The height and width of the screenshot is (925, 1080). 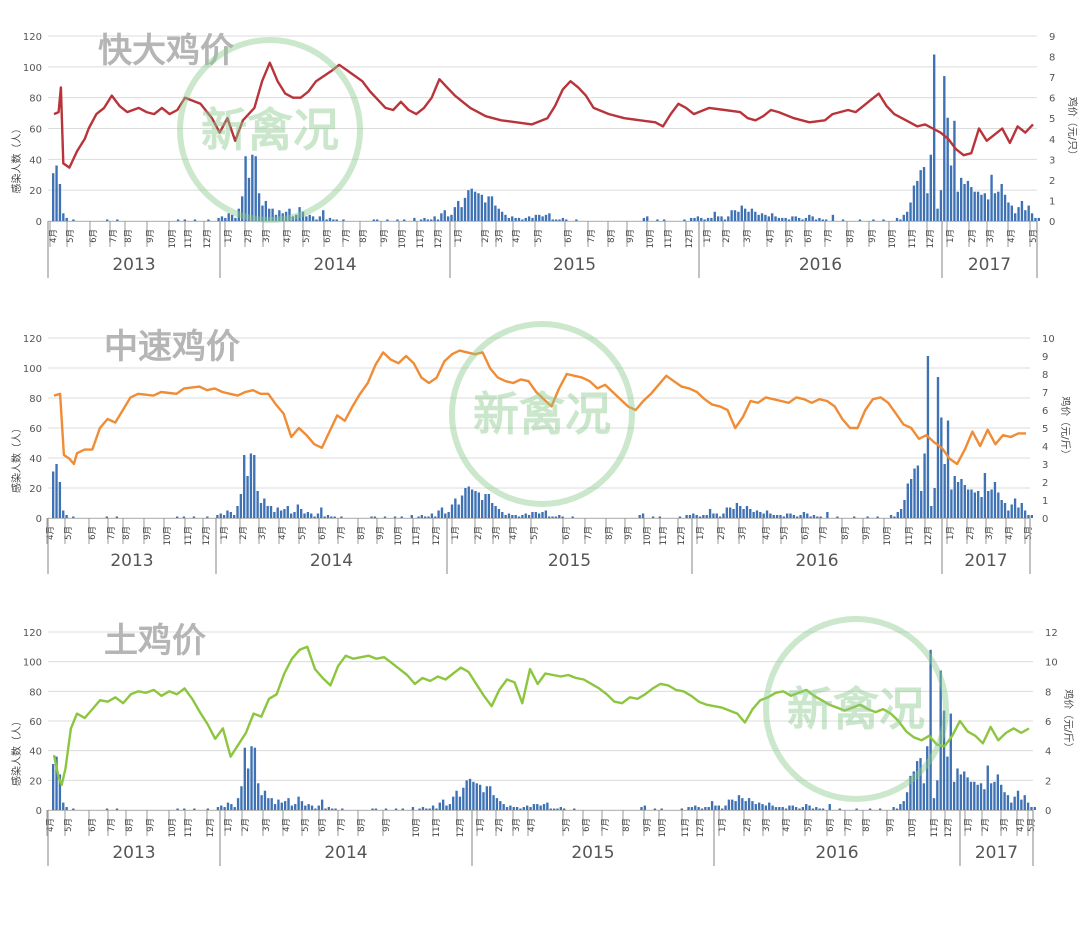 I want to click on x-year-label: 2015, so click(x=569, y=561).